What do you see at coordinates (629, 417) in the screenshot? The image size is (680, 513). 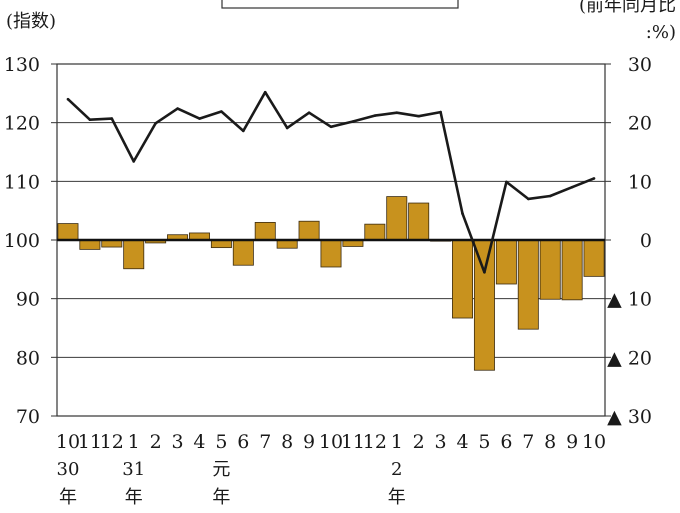 I see `right-tick-label: ▲ 30` at bounding box center [629, 417].